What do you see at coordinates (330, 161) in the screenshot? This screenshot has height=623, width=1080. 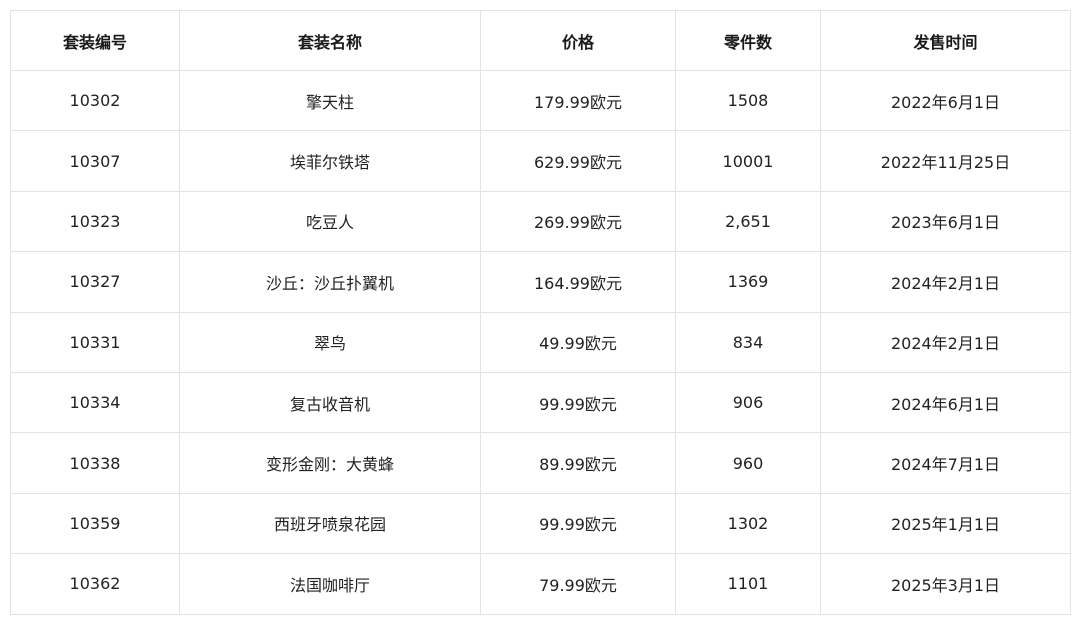 I see `cell-set-name: 埃菲尔铁塔` at bounding box center [330, 161].